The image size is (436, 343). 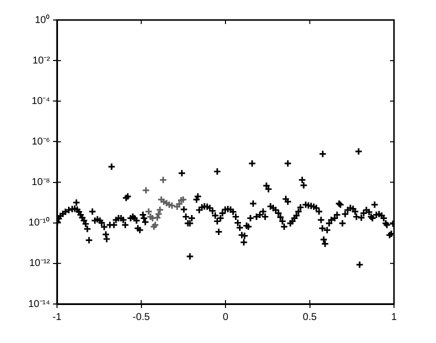 What do you see at coordinates (41, 182) in the screenshot?
I see `y-tick-label: 10⁻⁸` at bounding box center [41, 182].